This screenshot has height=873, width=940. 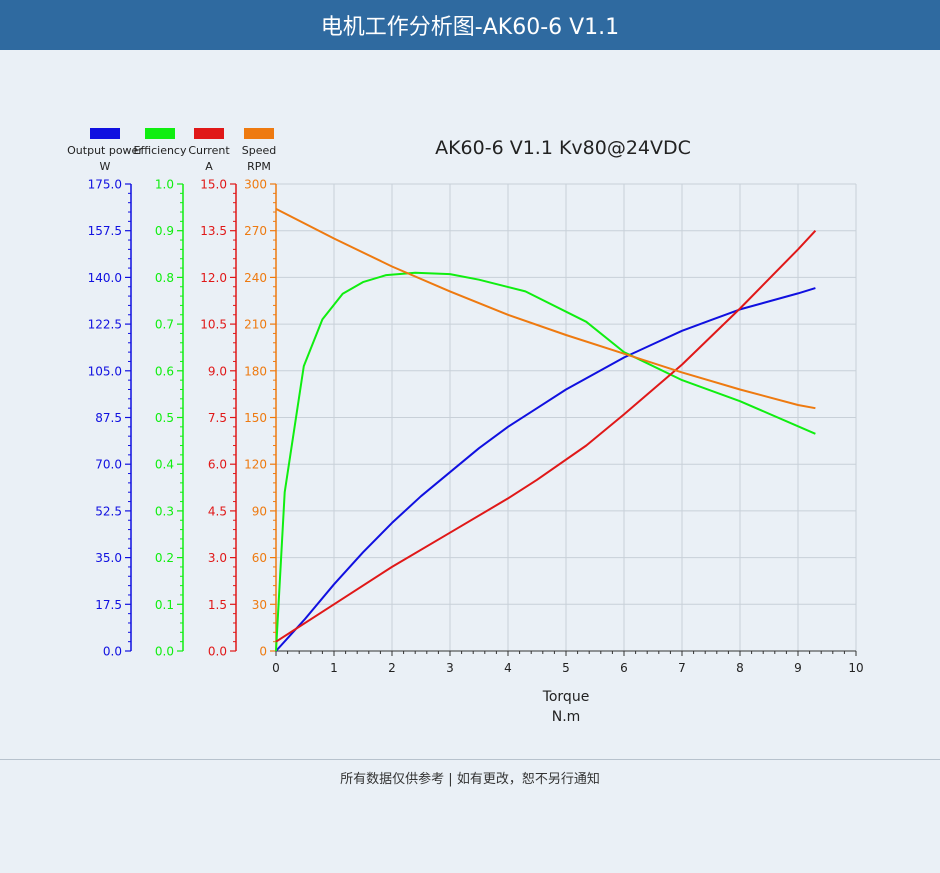 I want to click on power-tick-label: 0.0, so click(x=112, y=652).